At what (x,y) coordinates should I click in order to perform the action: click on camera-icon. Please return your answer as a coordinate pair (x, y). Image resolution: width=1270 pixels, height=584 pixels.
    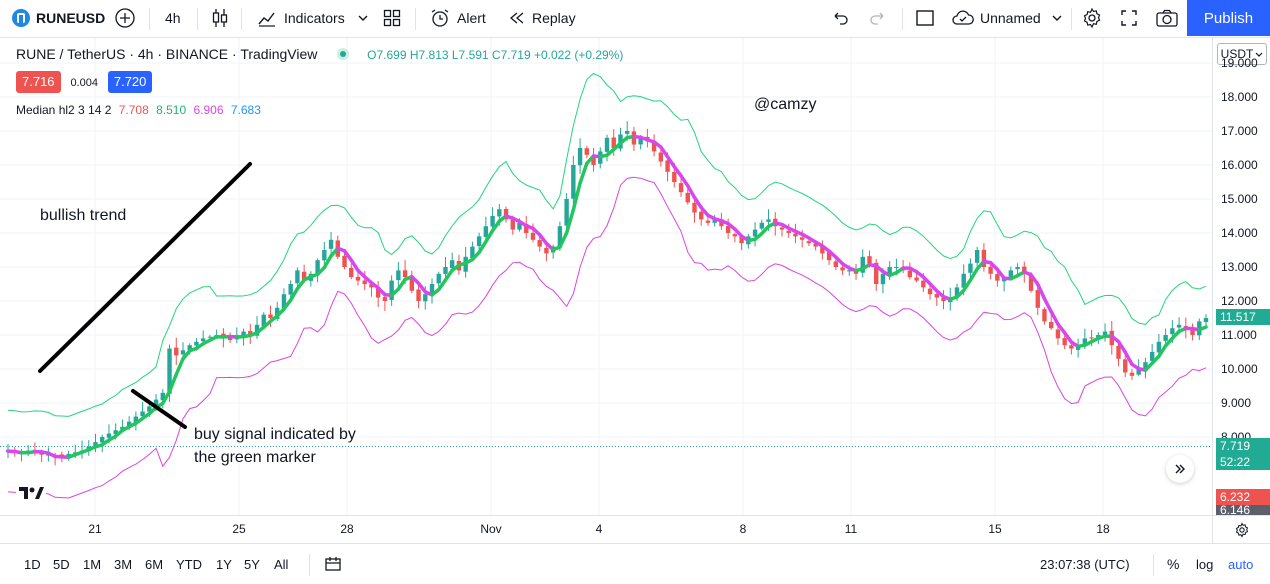
    Looking at the image, I should click on (1167, 18).